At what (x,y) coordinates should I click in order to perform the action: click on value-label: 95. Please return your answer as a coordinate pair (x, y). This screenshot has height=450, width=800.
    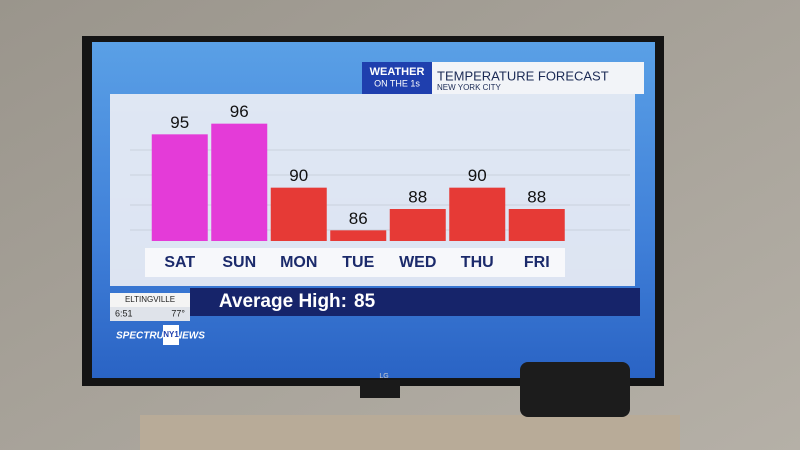
    Looking at the image, I should click on (179, 122).